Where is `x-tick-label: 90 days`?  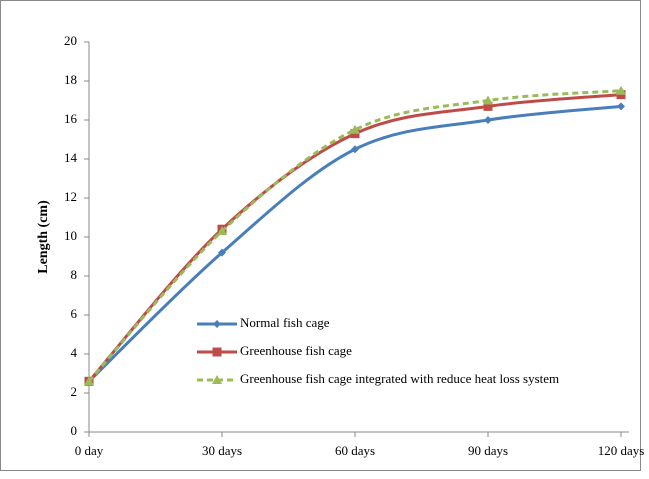 x-tick-label: 90 days is located at coordinates (488, 450).